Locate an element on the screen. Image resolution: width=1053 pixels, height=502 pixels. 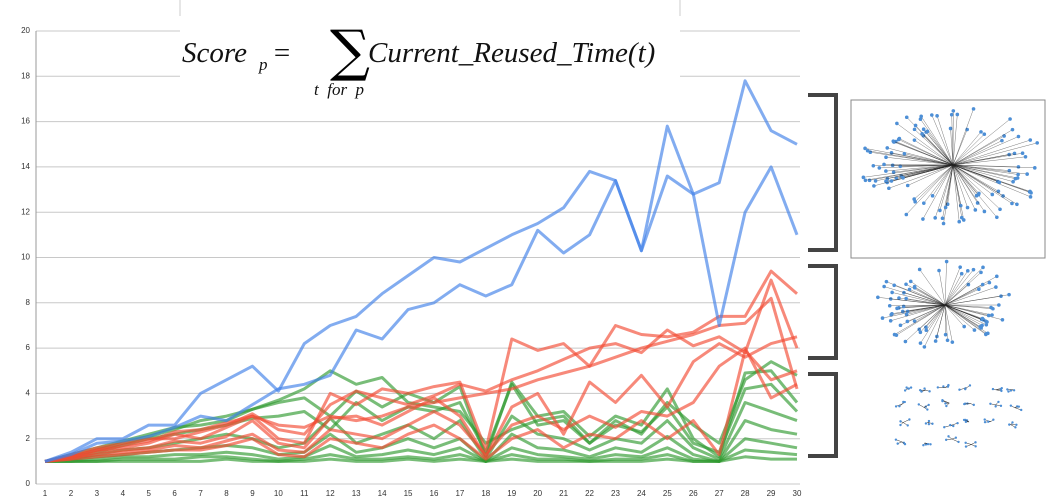
x-tick-label: 10 is located at coordinates (278, 493).